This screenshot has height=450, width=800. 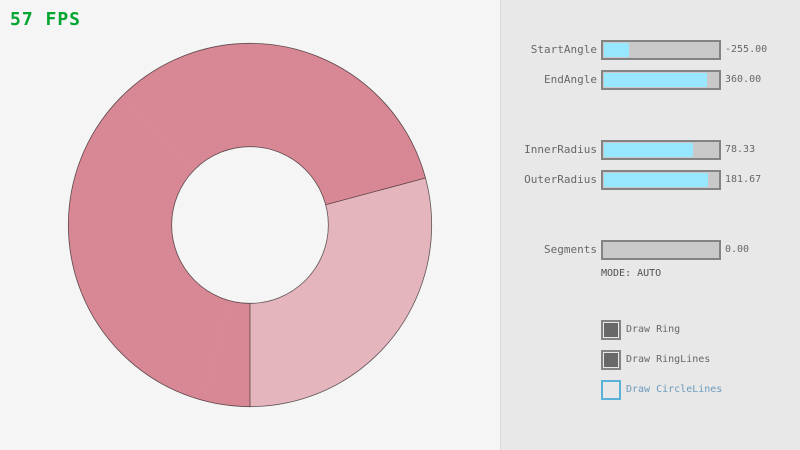 I want to click on ring-edge, so click(x=250, y=225).